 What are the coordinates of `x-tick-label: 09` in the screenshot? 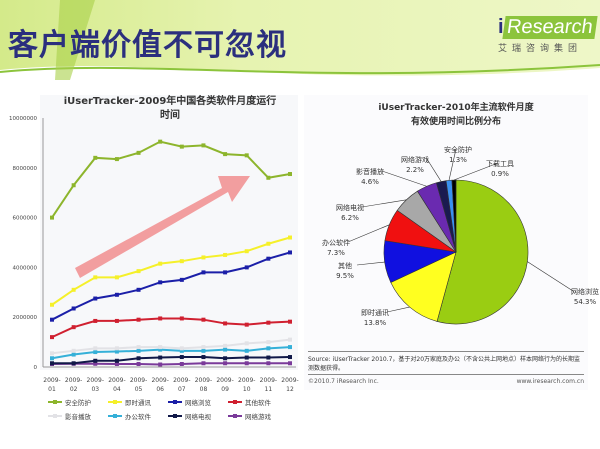 It's located at (225, 389).